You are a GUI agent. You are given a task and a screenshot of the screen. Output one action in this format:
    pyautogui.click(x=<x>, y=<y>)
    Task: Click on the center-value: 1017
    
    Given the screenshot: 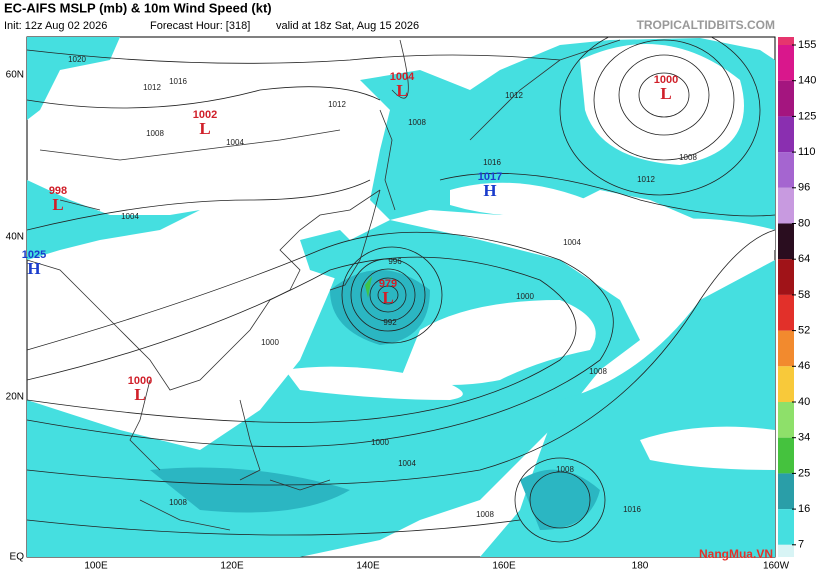 What is the action you would take?
    pyautogui.click(x=490, y=177)
    